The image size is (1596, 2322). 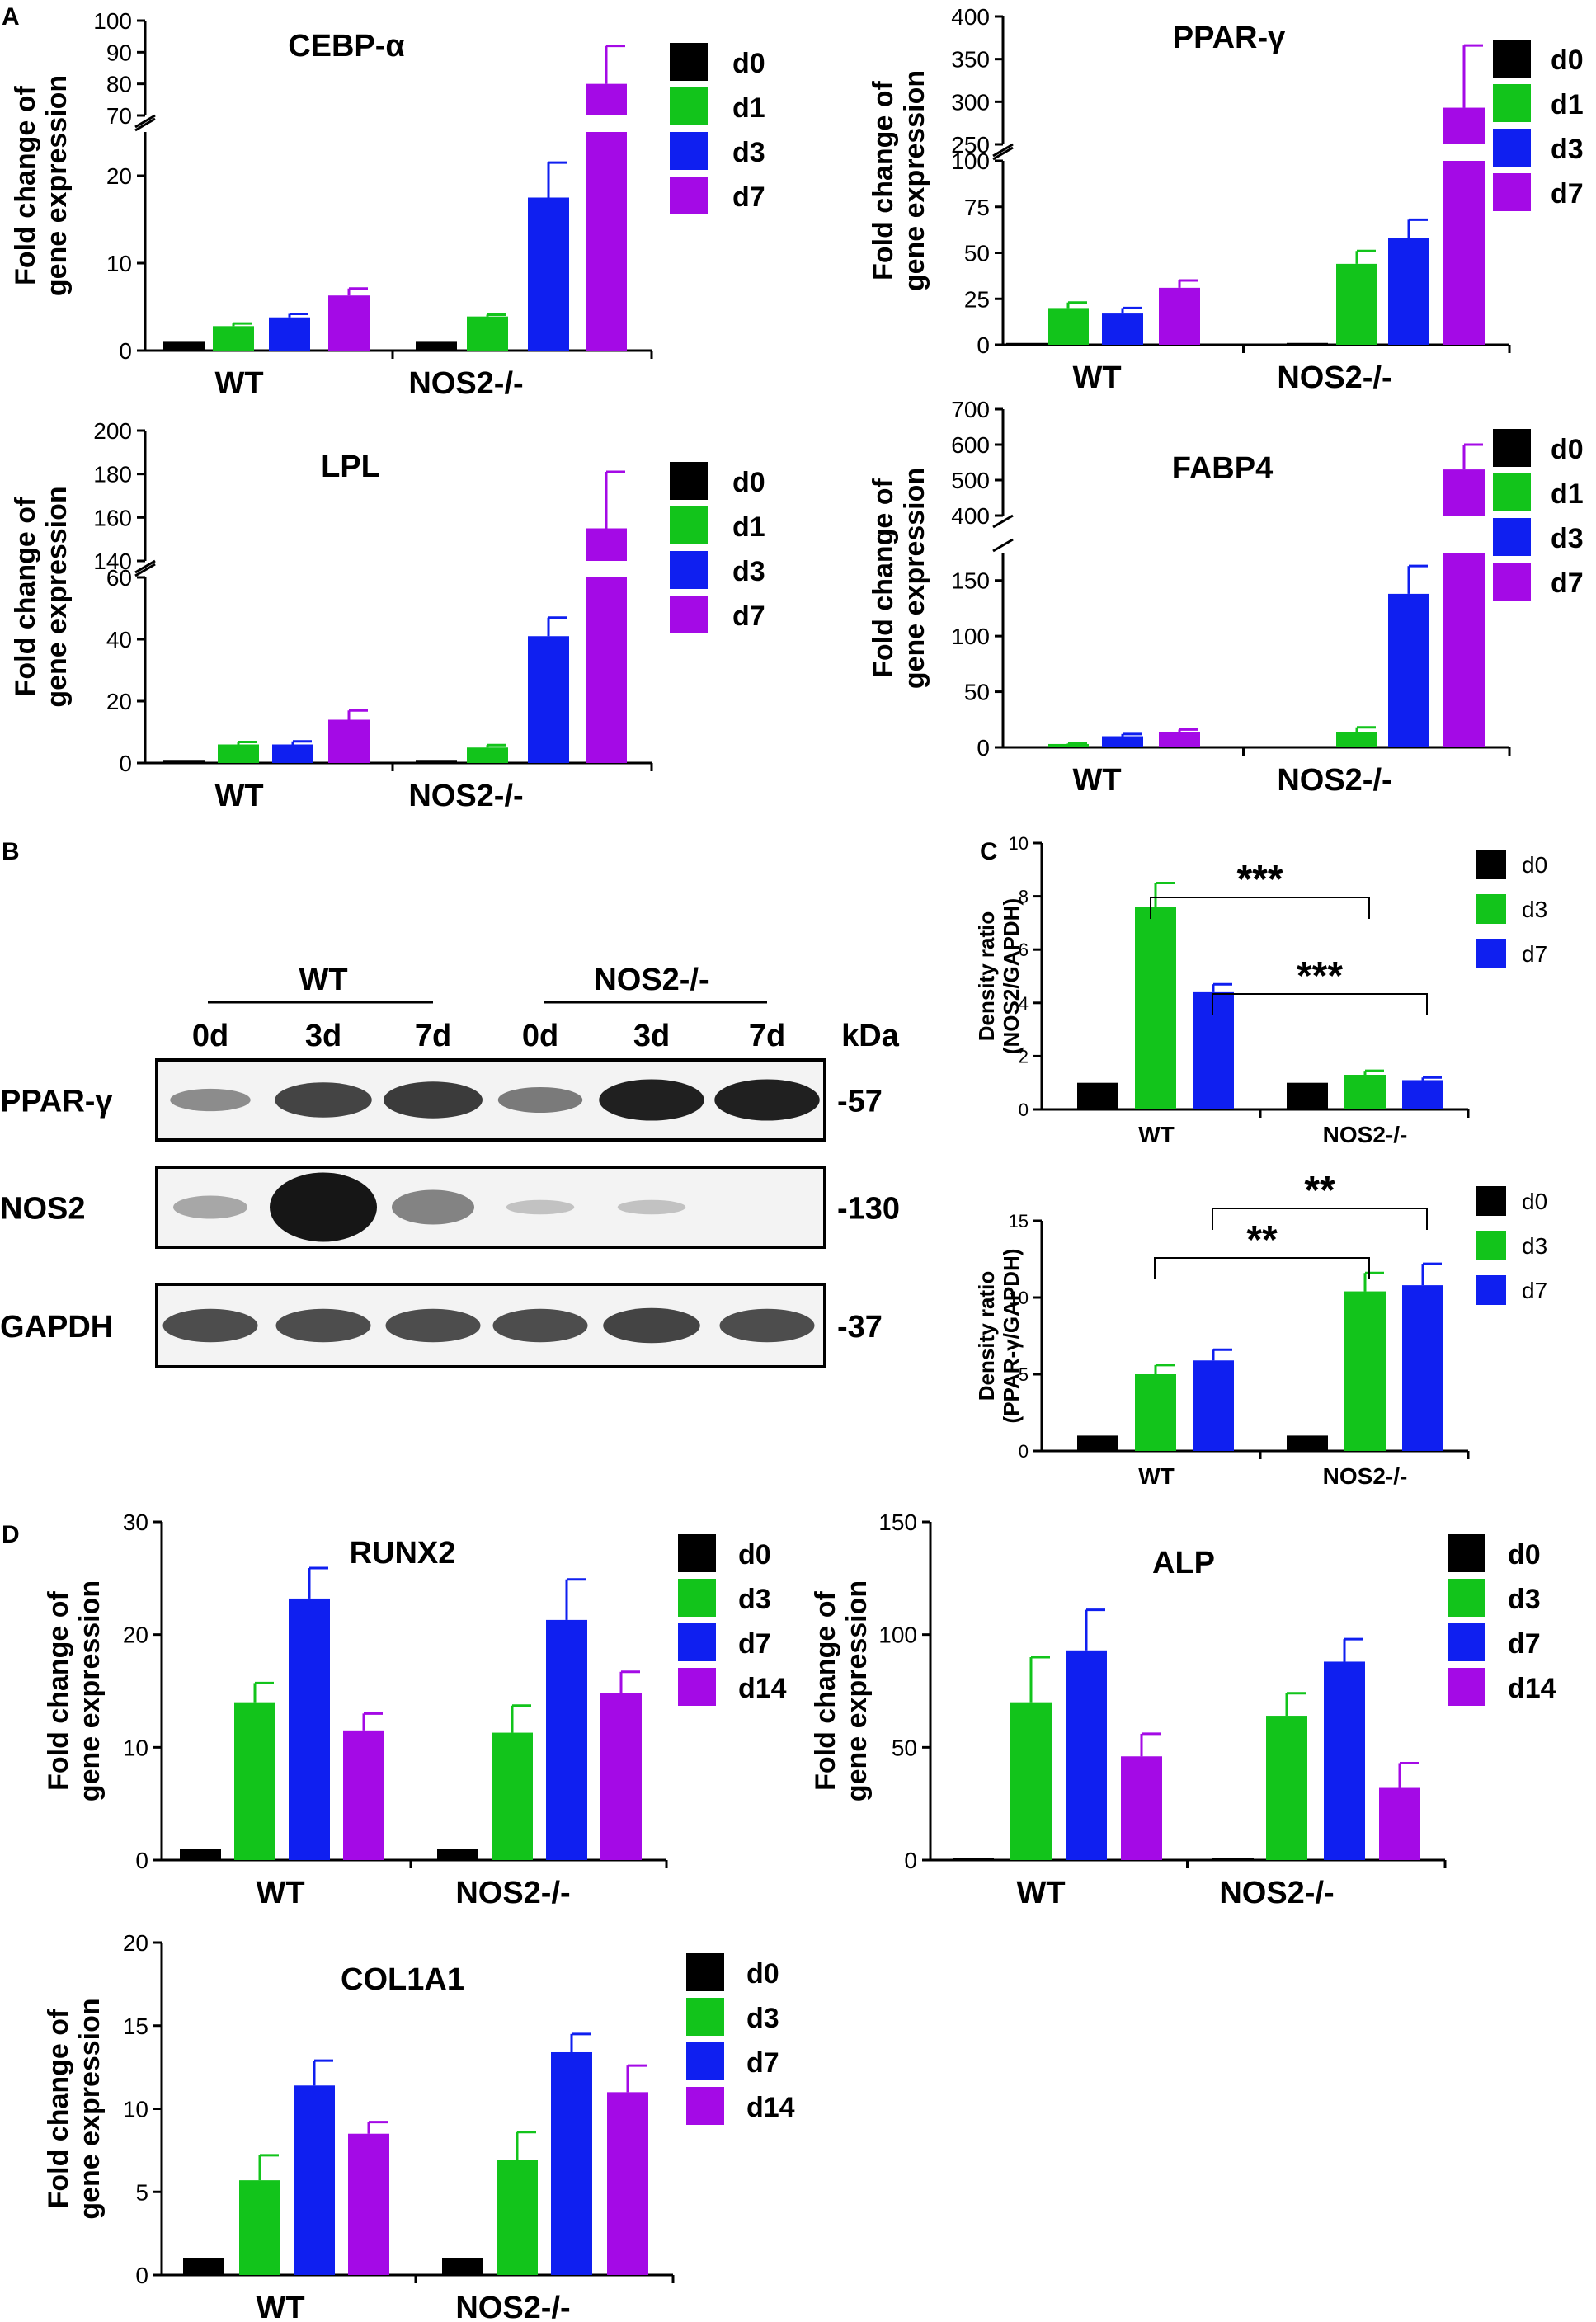 What do you see at coordinates (433, 1036) in the screenshot?
I see `blot-lane-label: 7d` at bounding box center [433, 1036].